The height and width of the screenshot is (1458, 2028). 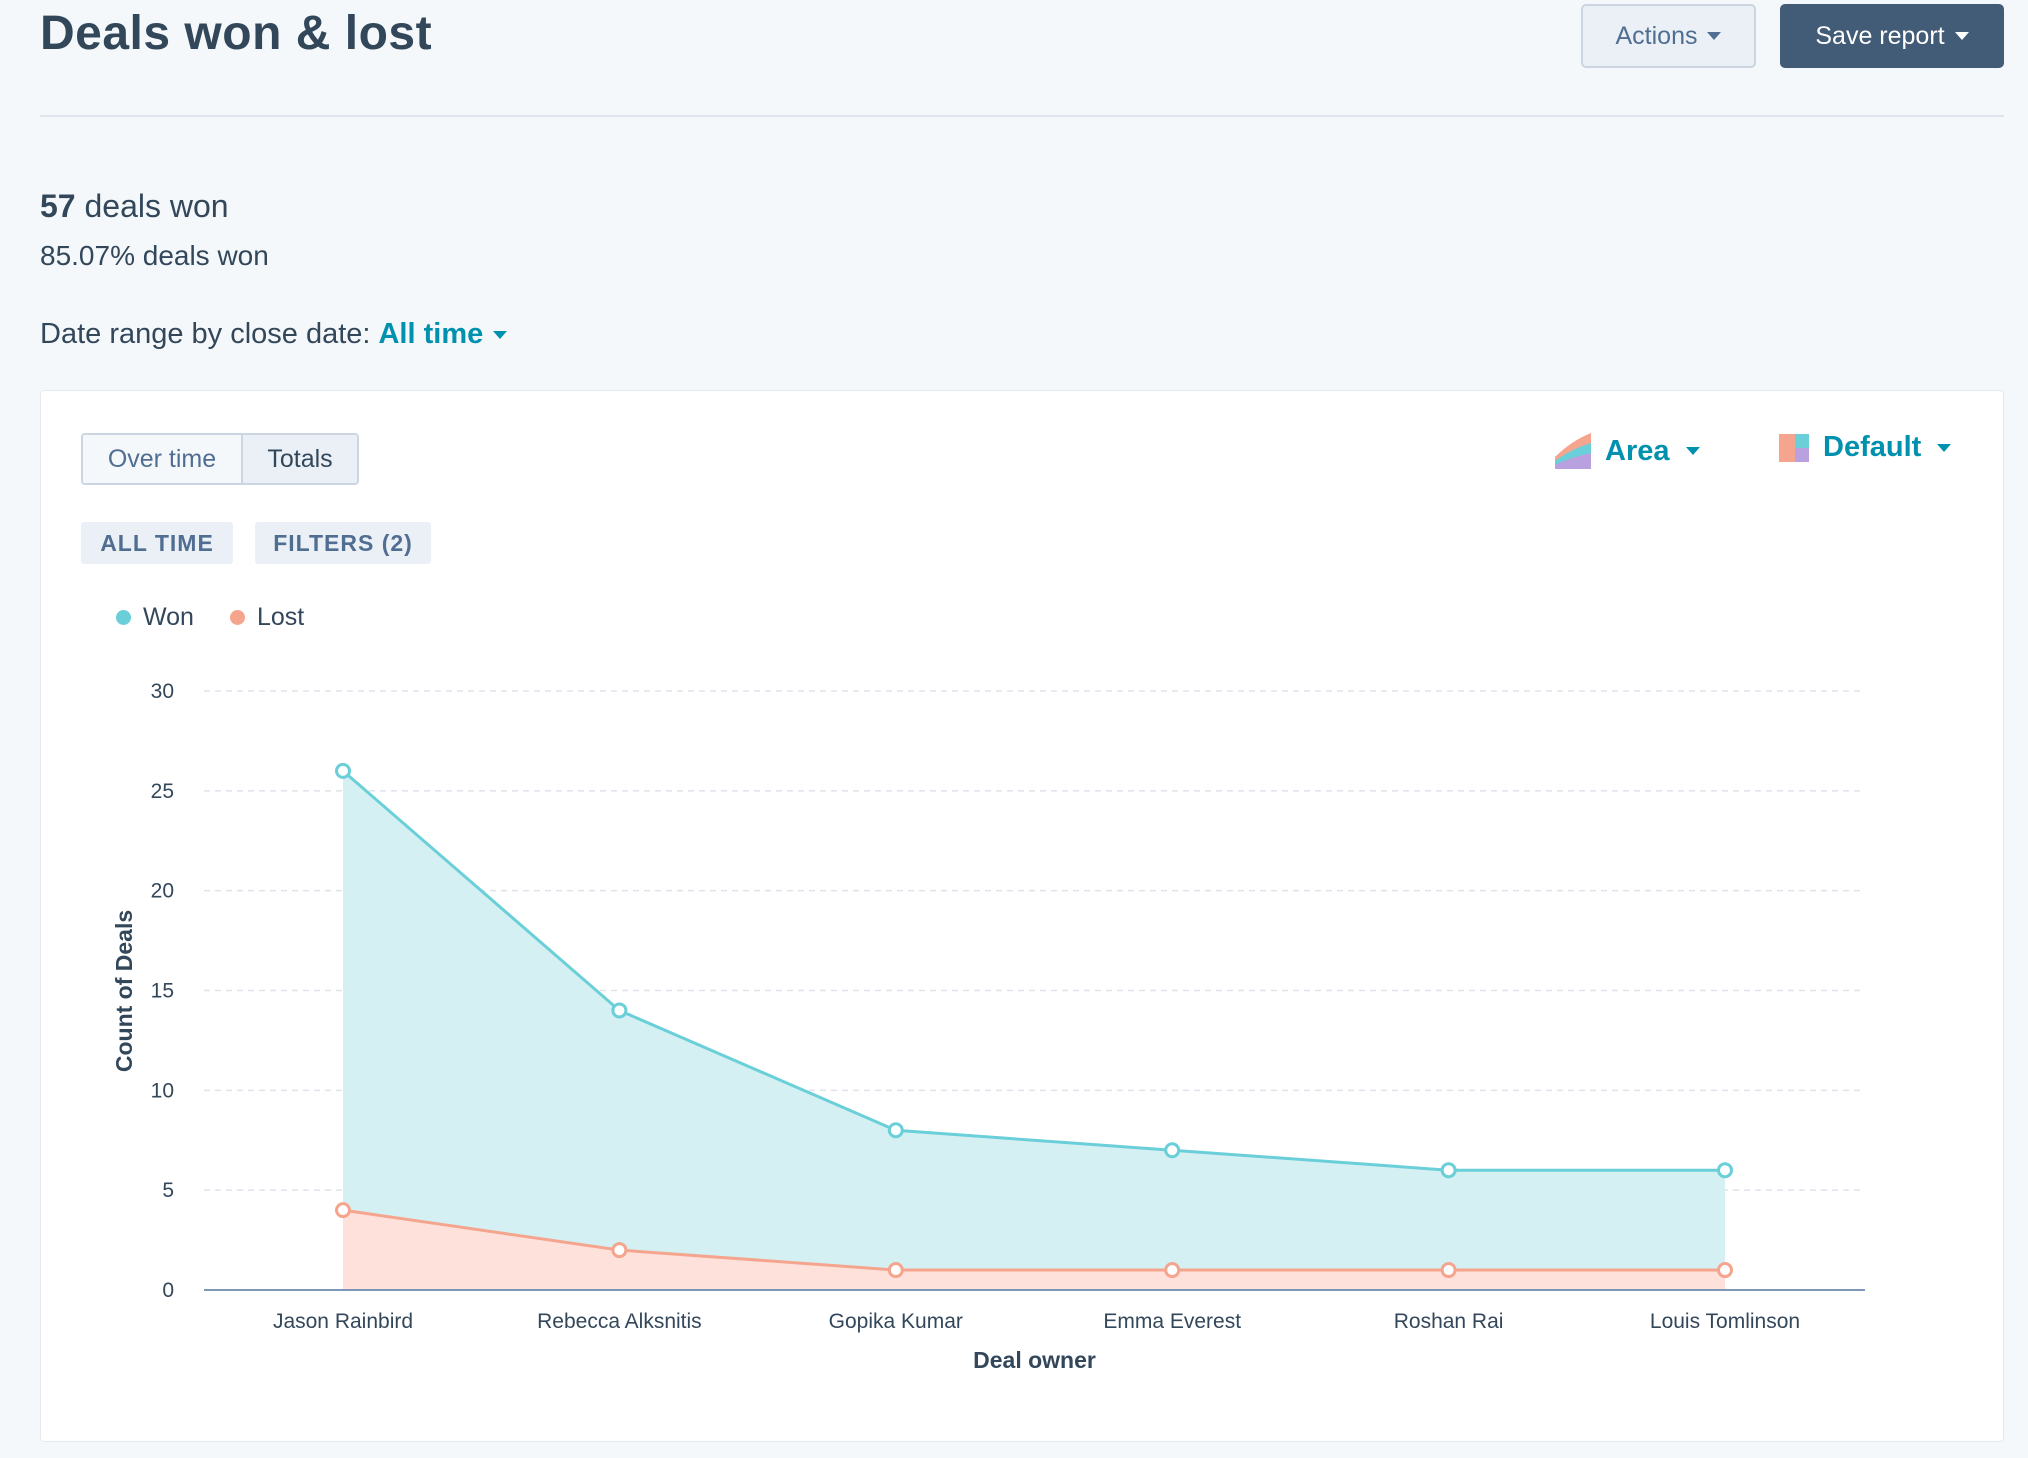 What do you see at coordinates (162, 691) in the screenshot?
I see `y-tick-label: 30` at bounding box center [162, 691].